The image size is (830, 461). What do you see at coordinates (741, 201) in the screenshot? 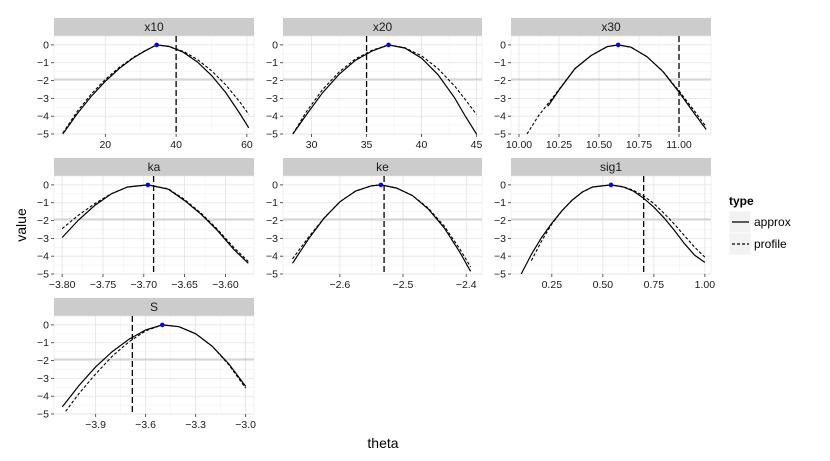
I see `legend-title: type` at bounding box center [741, 201].